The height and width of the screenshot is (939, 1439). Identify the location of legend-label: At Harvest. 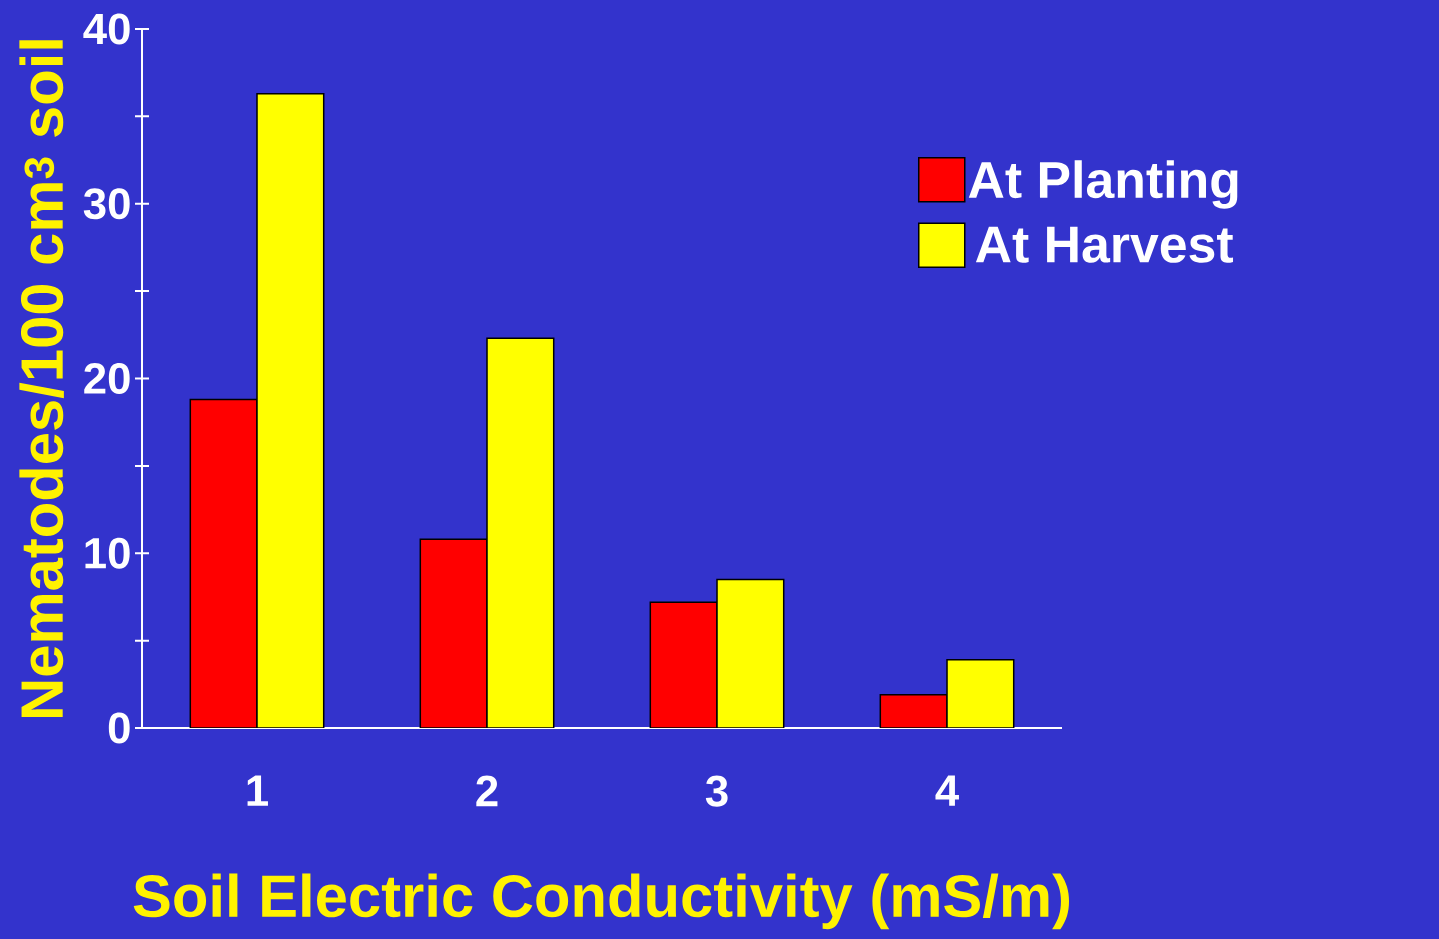
(1104, 244).